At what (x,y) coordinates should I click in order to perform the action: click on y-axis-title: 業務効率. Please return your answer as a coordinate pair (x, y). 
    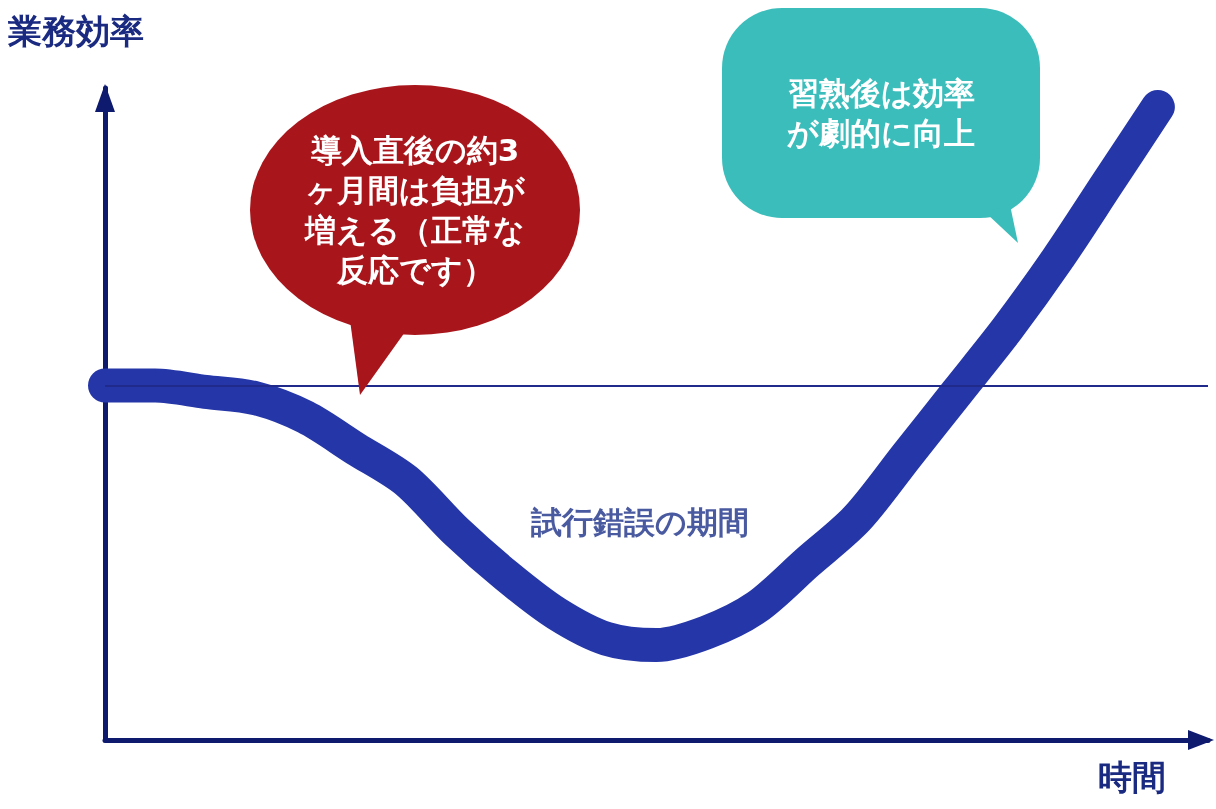
    Looking at the image, I should click on (75, 31).